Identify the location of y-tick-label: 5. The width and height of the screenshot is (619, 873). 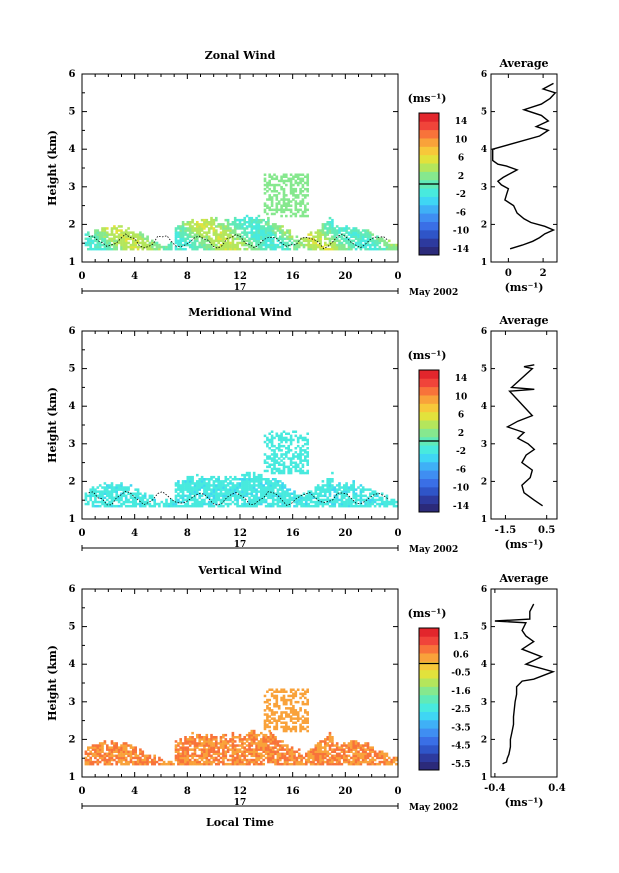
(72, 627).